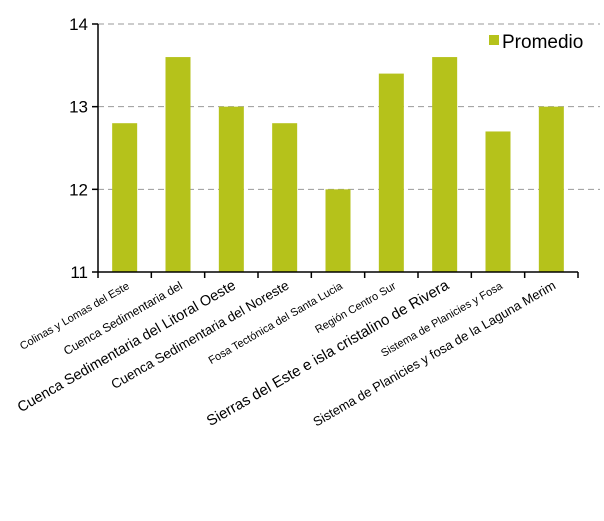  I want to click on y-tick-label: 14, so click(78, 24).